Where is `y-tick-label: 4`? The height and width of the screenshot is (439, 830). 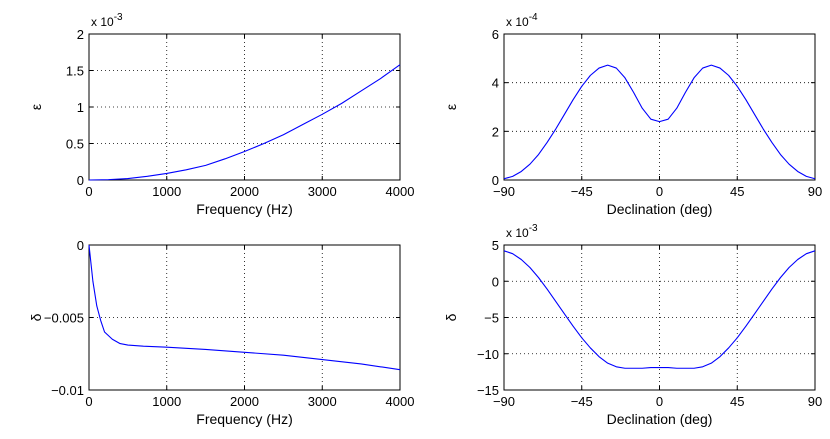
y-tick-label: 4 is located at coordinates (495, 83).